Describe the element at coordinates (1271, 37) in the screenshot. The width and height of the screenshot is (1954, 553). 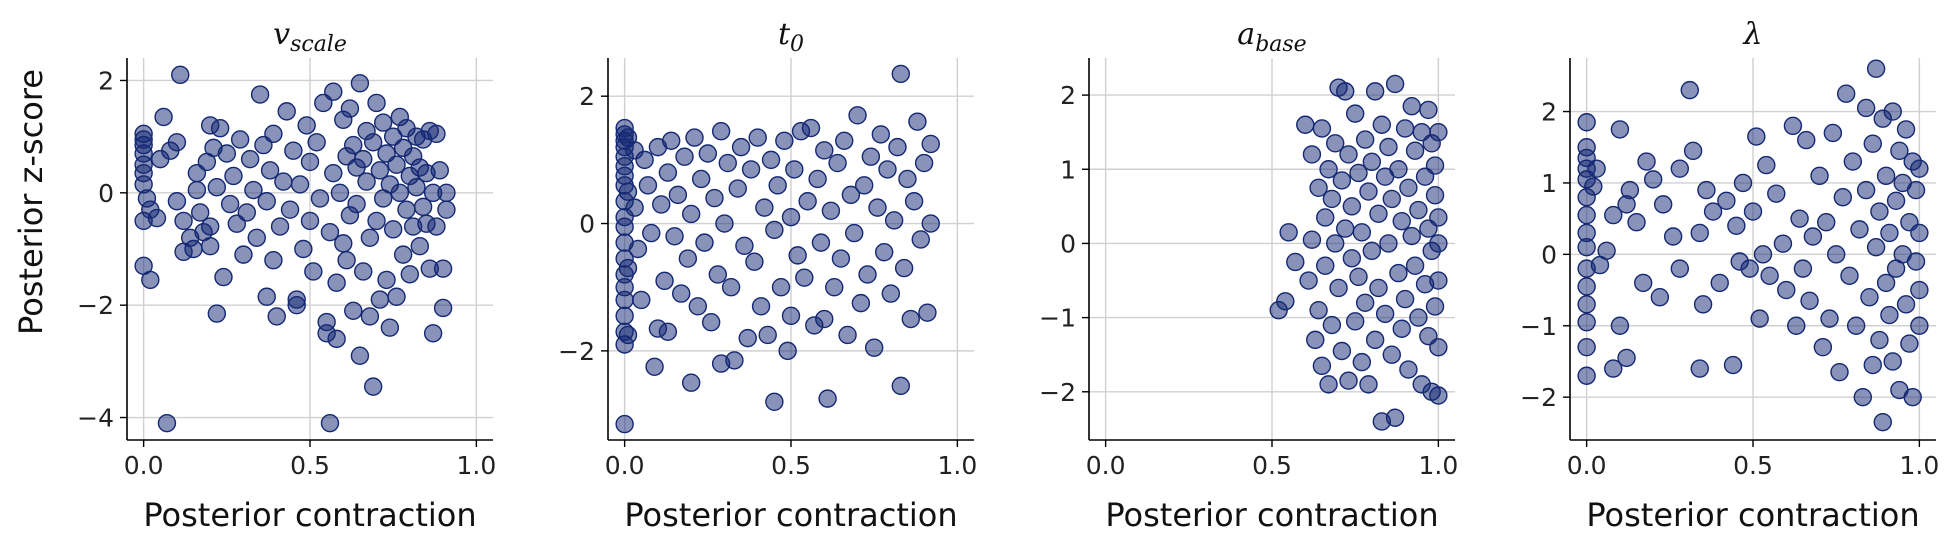
I see `panel-title: abase` at that location.